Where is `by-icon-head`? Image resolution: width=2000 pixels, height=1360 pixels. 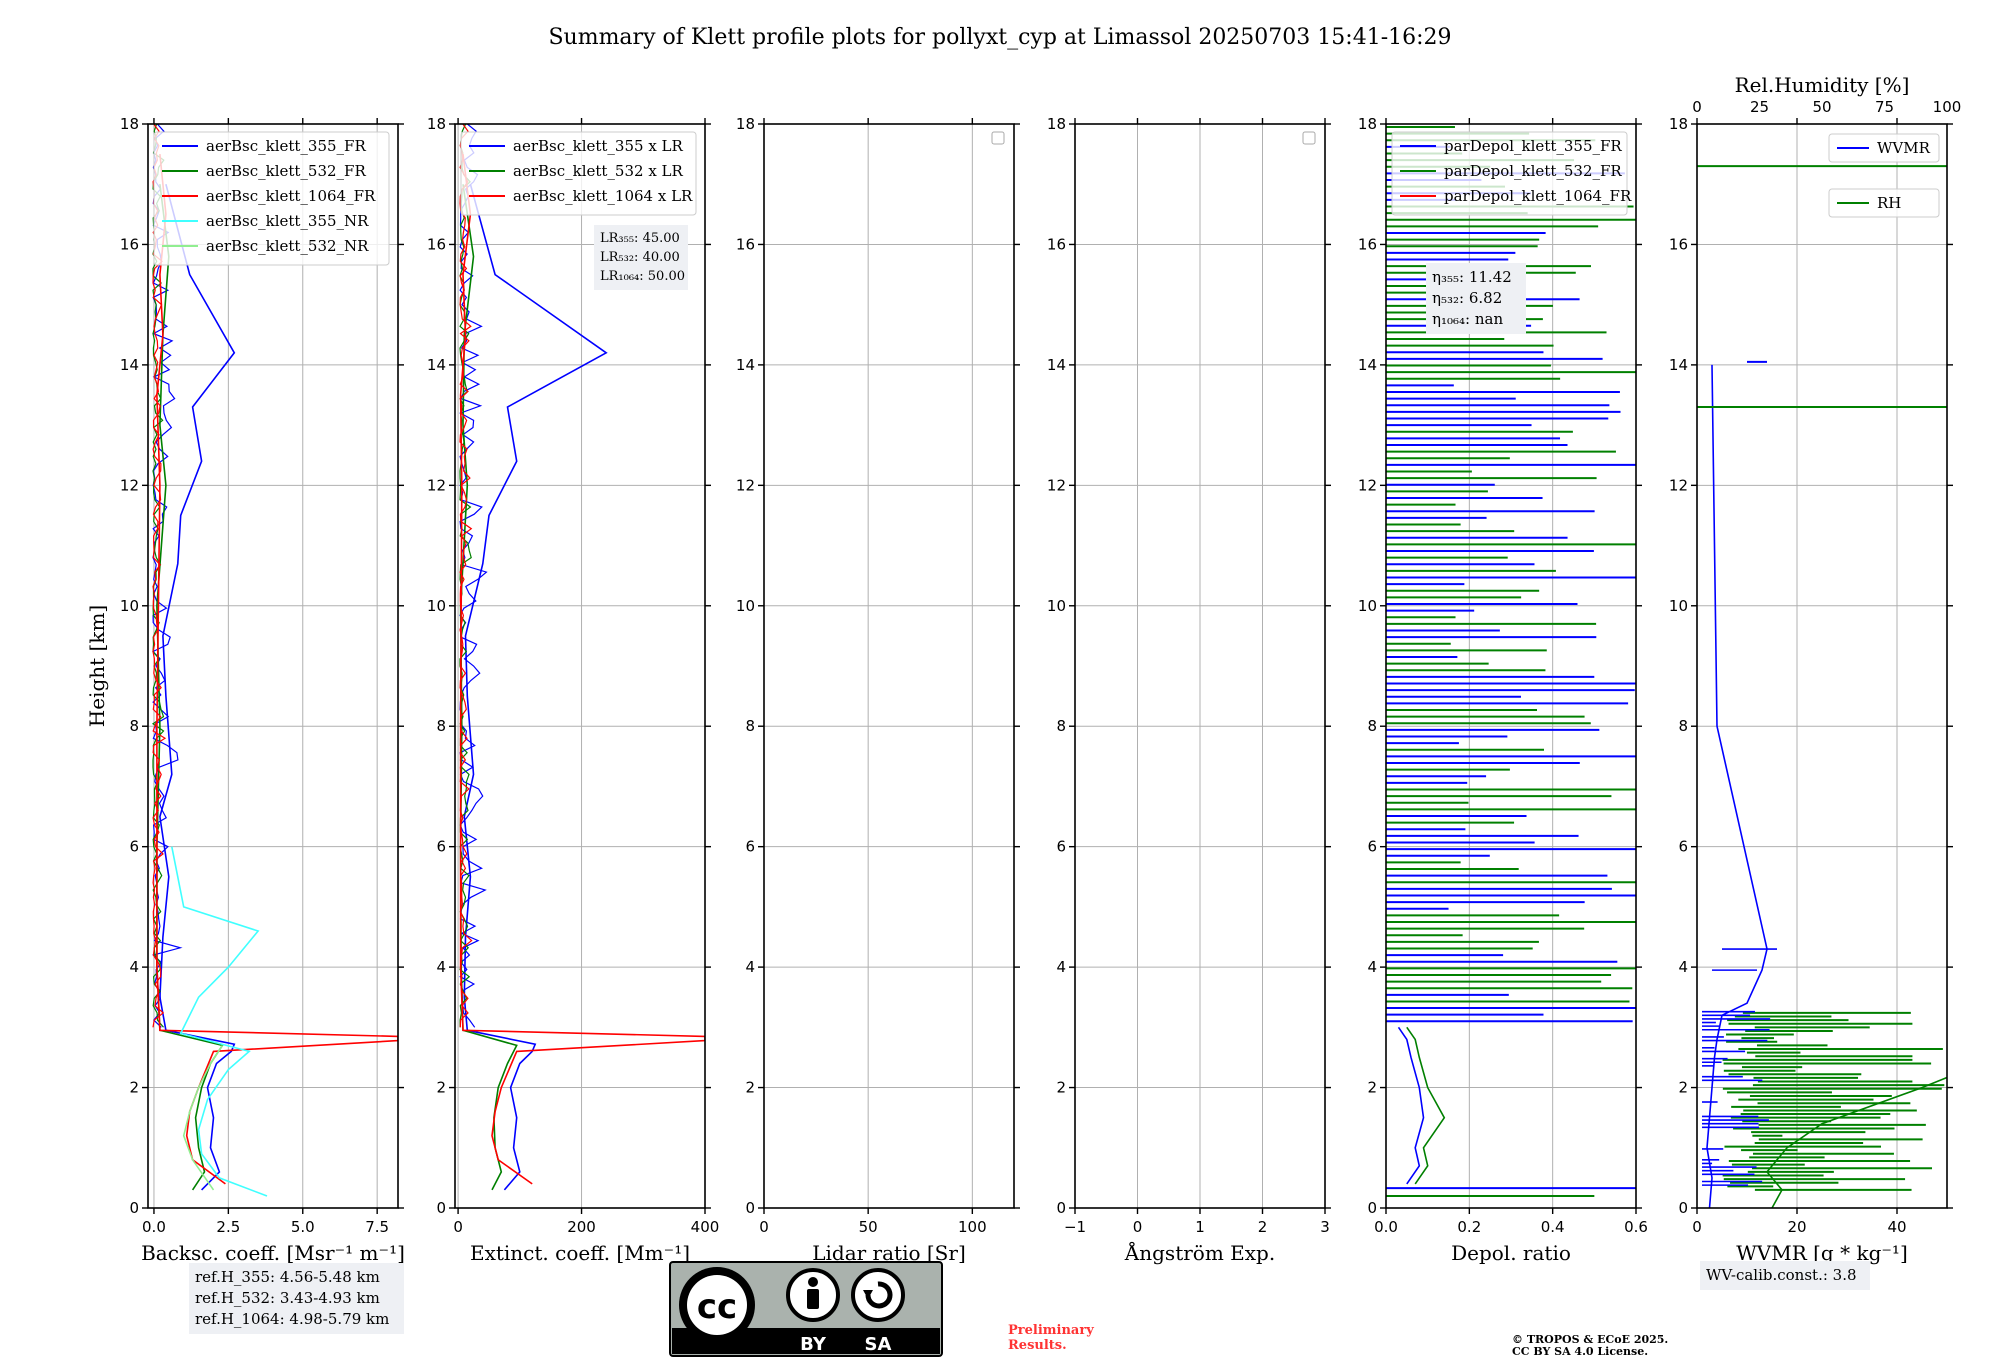 by-icon-head is located at coordinates (813, 1282).